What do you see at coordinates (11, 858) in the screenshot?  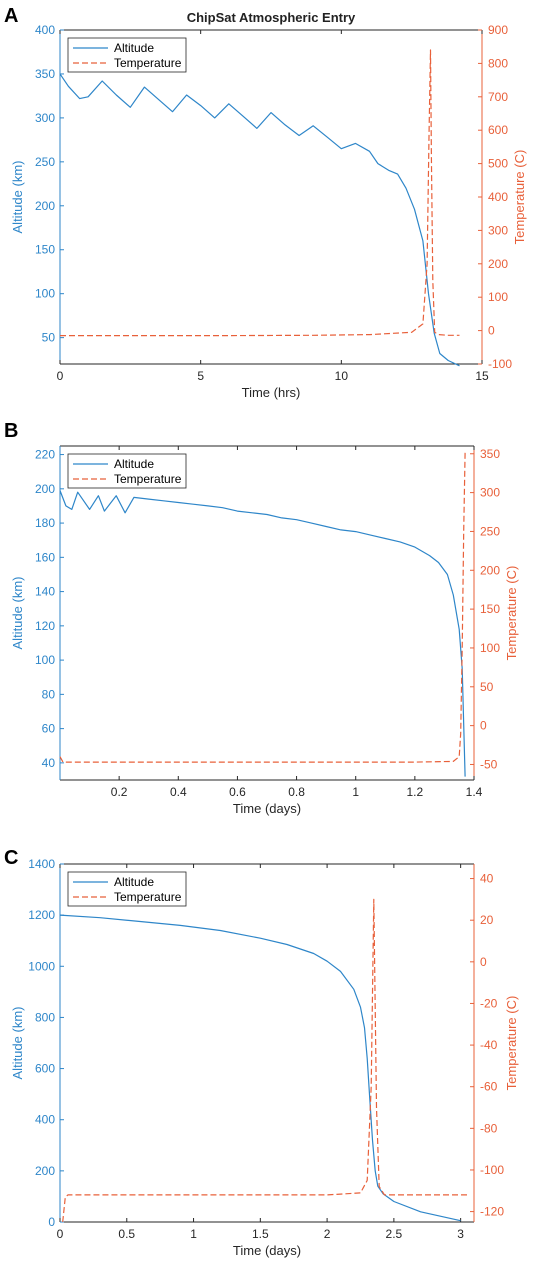 I see `panel-letter: C` at bounding box center [11, 858].